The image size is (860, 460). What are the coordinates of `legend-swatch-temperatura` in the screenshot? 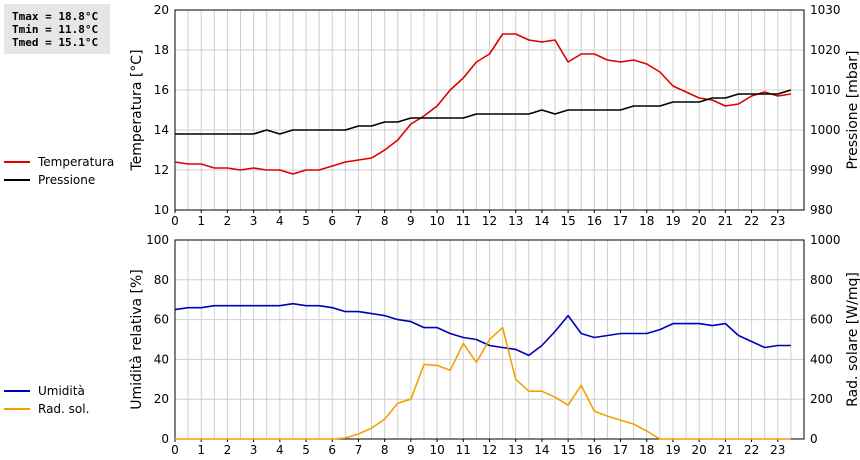 It's located at (17, 162).